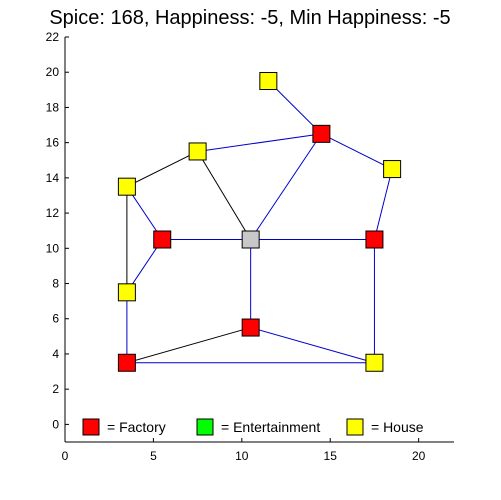 This screenshot has width=501, height=500. I want to click on edge-f4-h6, so click(312, 345).